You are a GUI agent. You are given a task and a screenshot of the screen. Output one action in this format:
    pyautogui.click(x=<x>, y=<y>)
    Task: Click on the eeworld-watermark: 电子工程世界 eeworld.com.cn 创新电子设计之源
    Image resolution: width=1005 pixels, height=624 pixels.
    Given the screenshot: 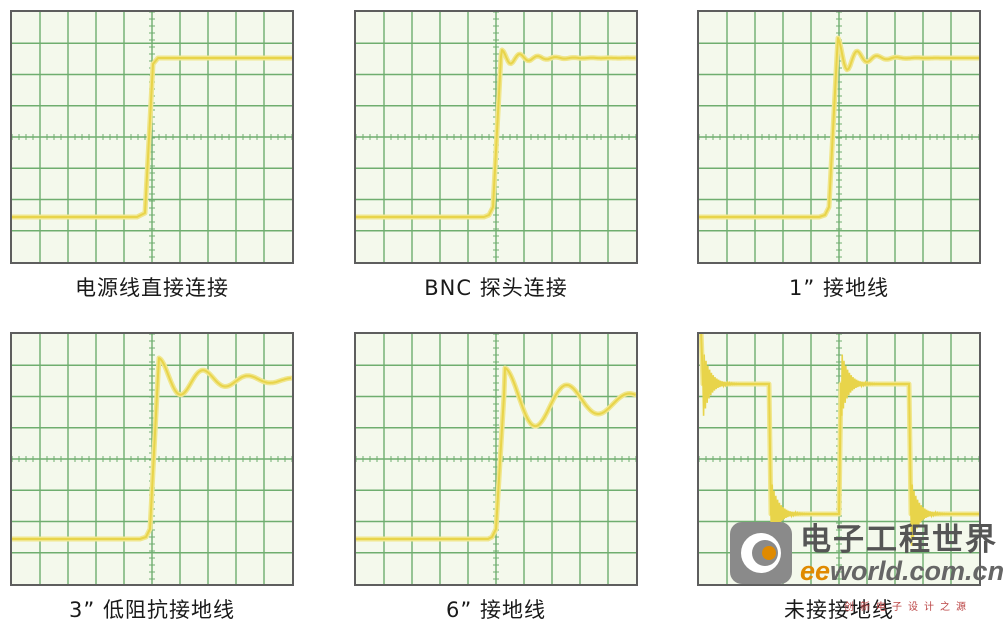 What is the action you would take?
    pyautogui.click(x=864, y=564)
    